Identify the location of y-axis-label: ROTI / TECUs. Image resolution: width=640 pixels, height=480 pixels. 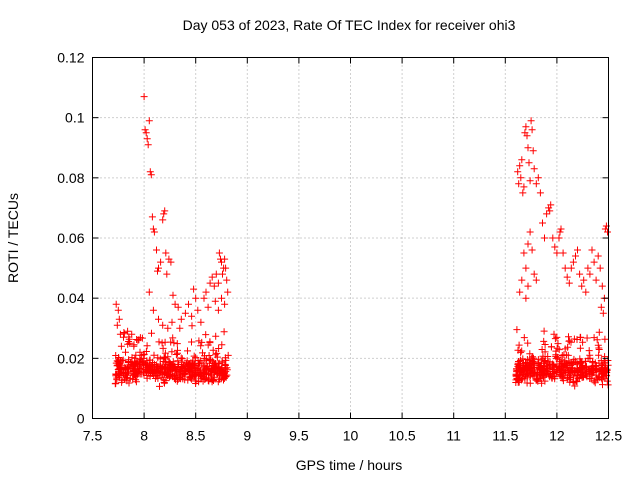
(13, 238).